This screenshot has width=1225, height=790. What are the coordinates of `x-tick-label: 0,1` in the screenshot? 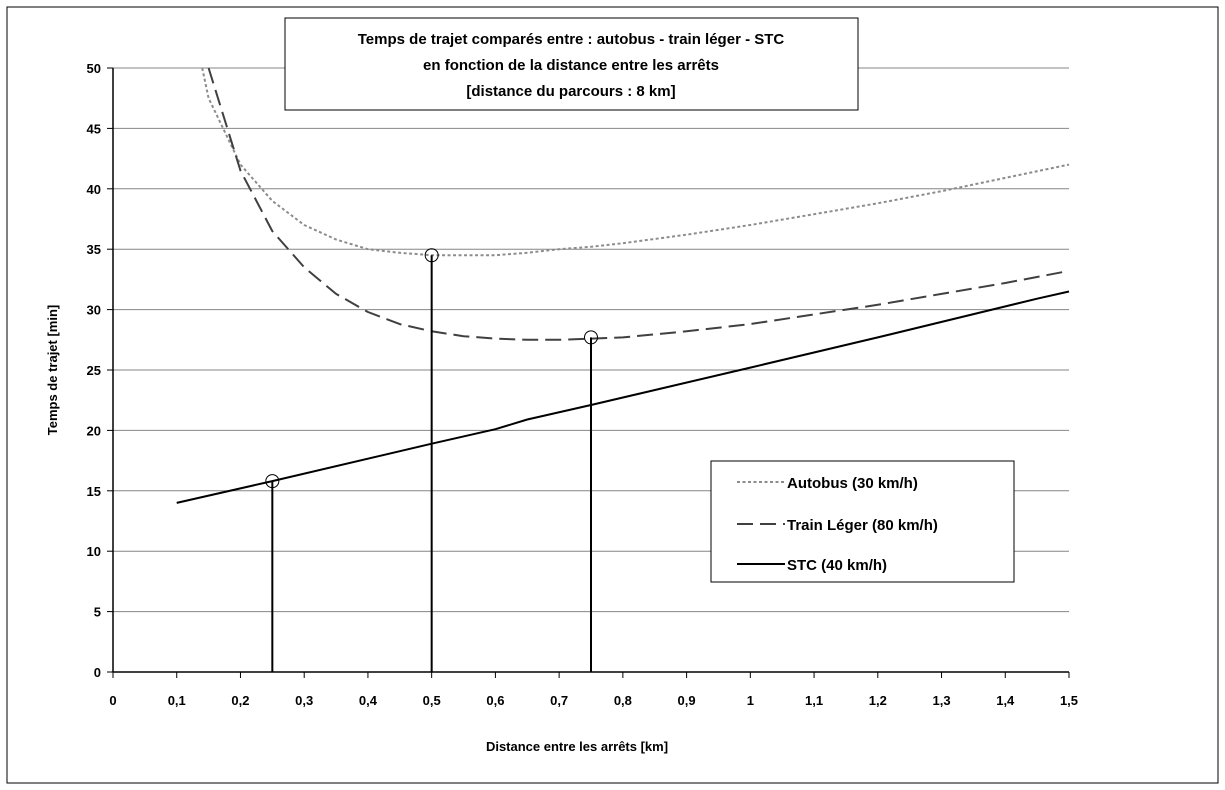 It's located at (177, 700).